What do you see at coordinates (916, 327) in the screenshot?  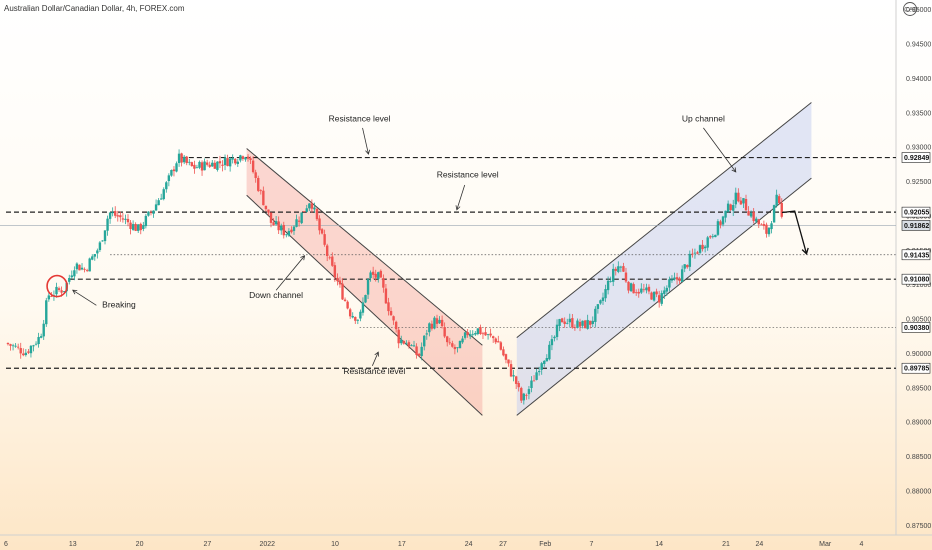 I see `level-label-box-0.90380` at bounding box center [916, 327].